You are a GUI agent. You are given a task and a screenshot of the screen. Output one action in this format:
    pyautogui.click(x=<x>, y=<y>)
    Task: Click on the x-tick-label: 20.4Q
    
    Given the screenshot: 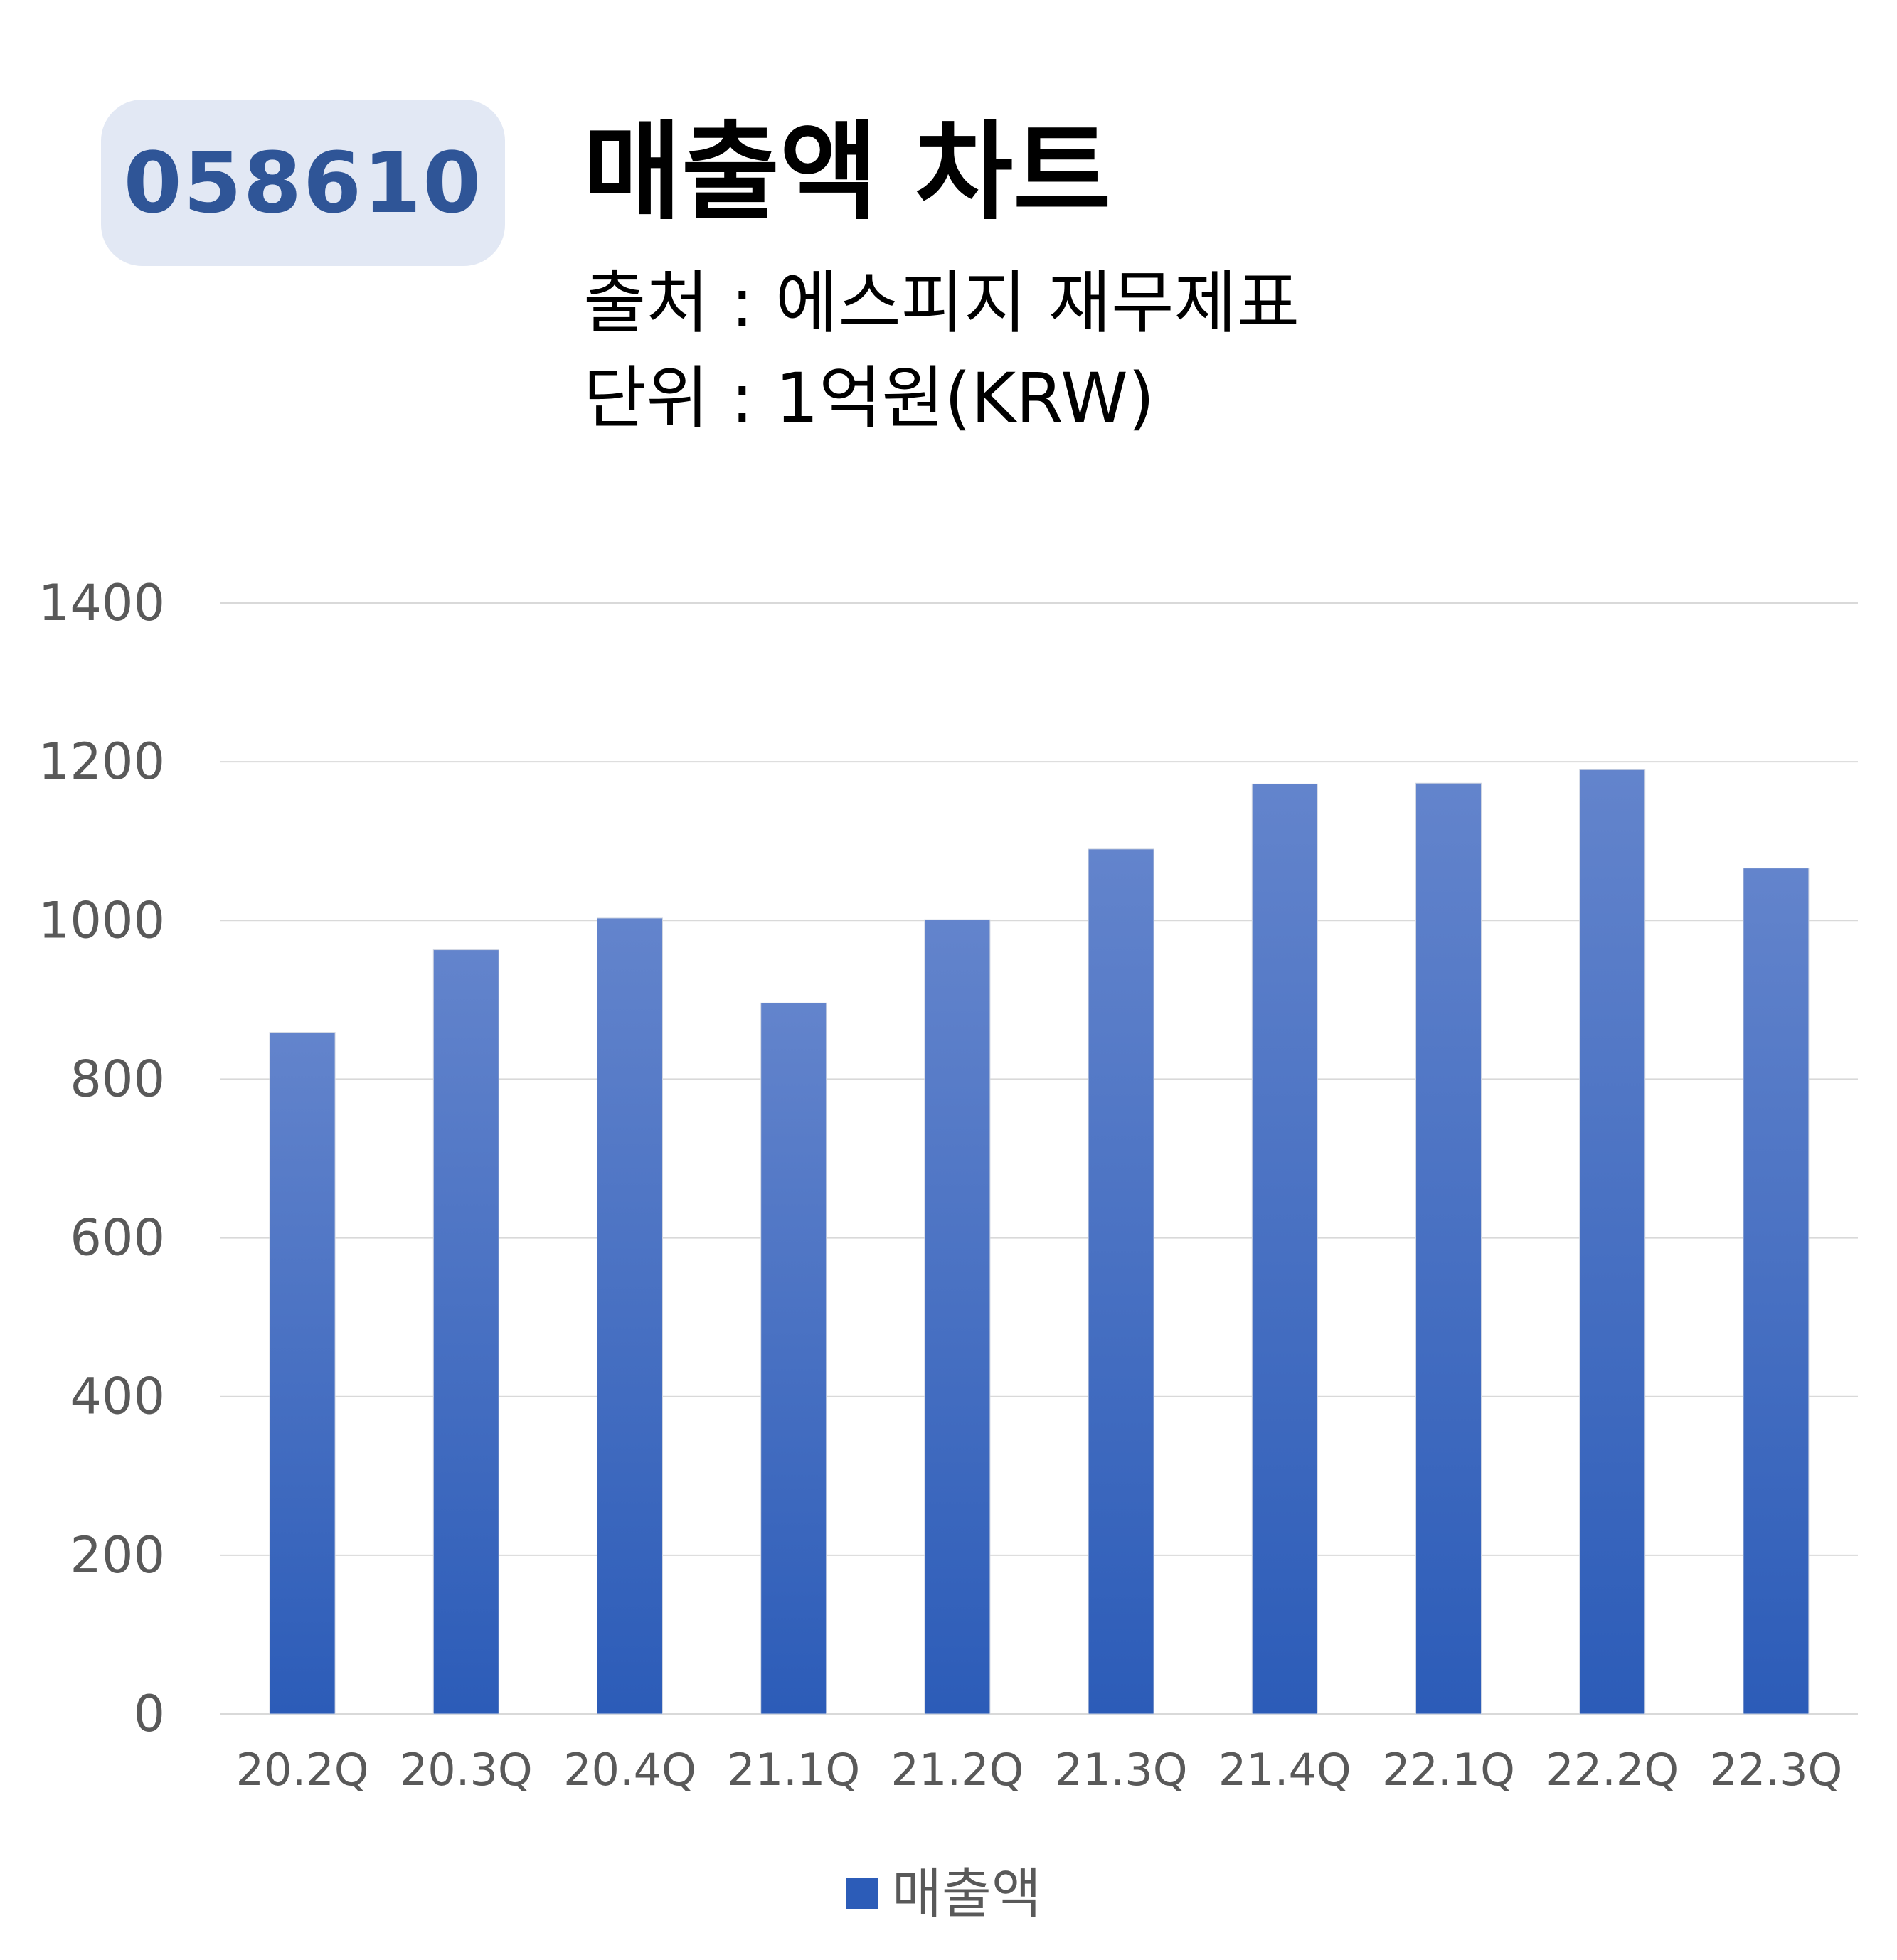 What is the action you would take?
    pyautogui.click(x=630, y=1770)
    